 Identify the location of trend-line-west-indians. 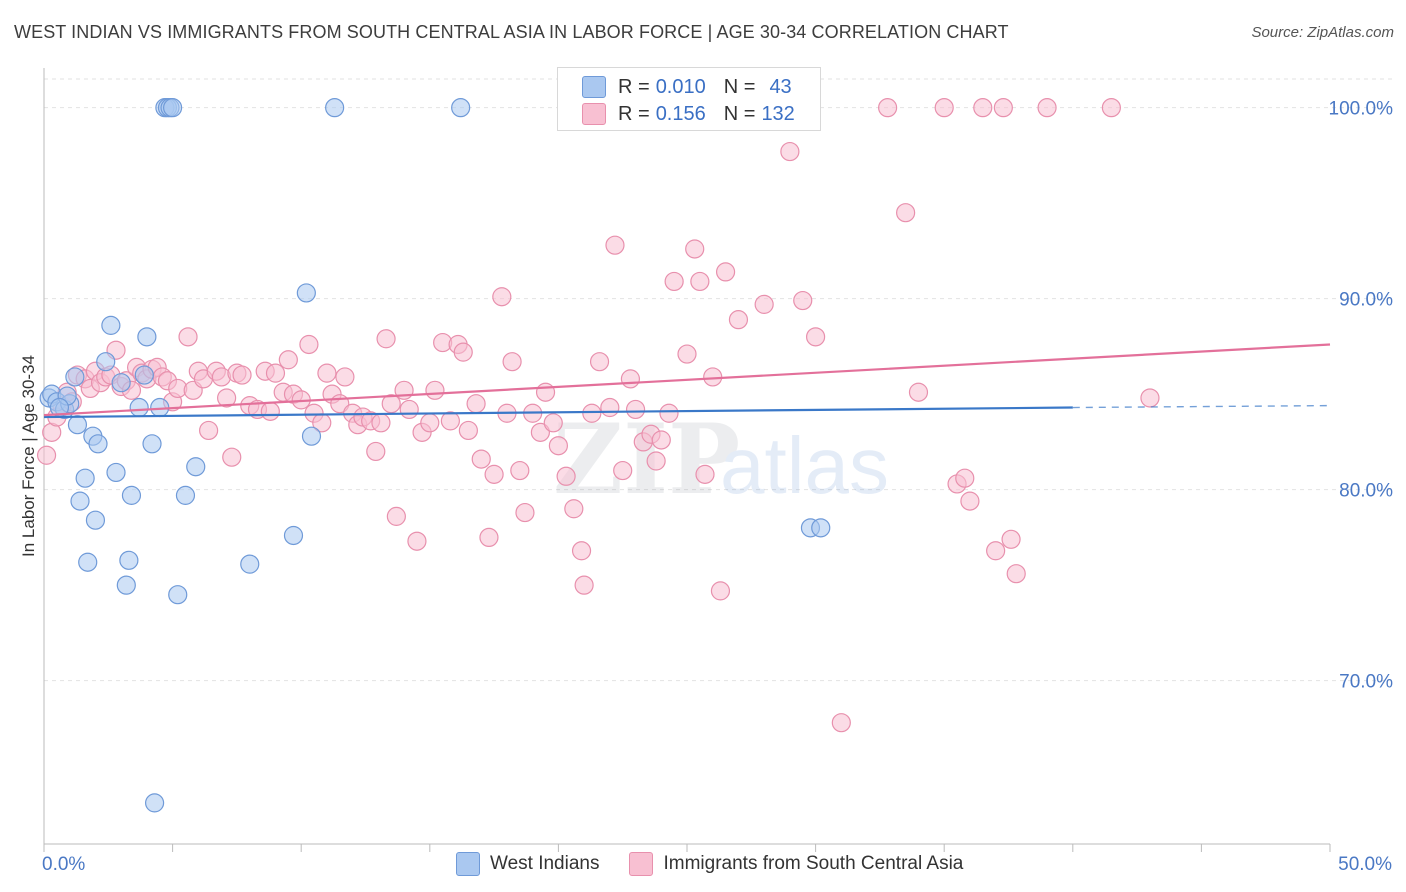
(558, 412).